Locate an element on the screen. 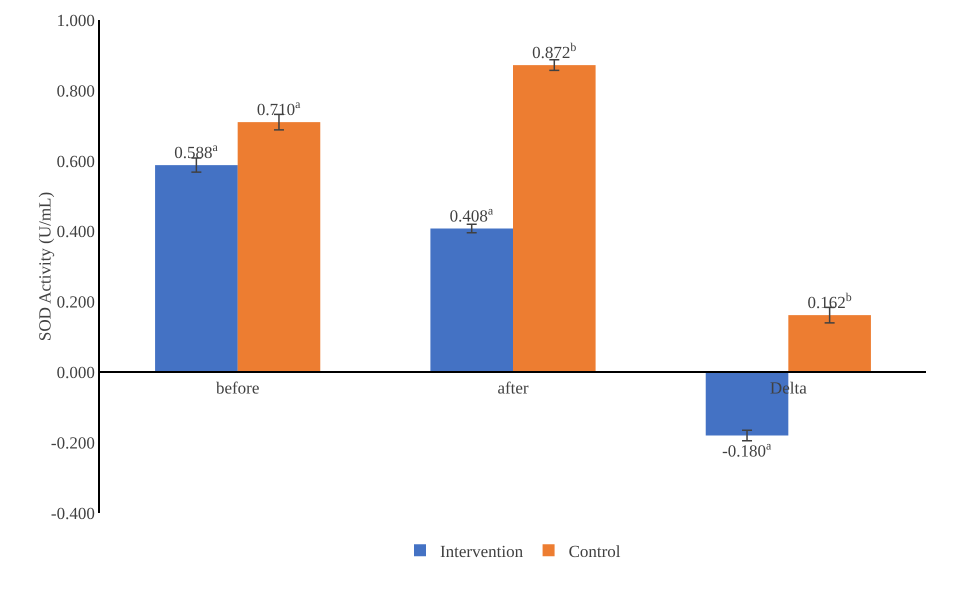 This screenshot has height=593, width=956. data-label: -0.180$^{a}$ is located at coordinates (747, 449).